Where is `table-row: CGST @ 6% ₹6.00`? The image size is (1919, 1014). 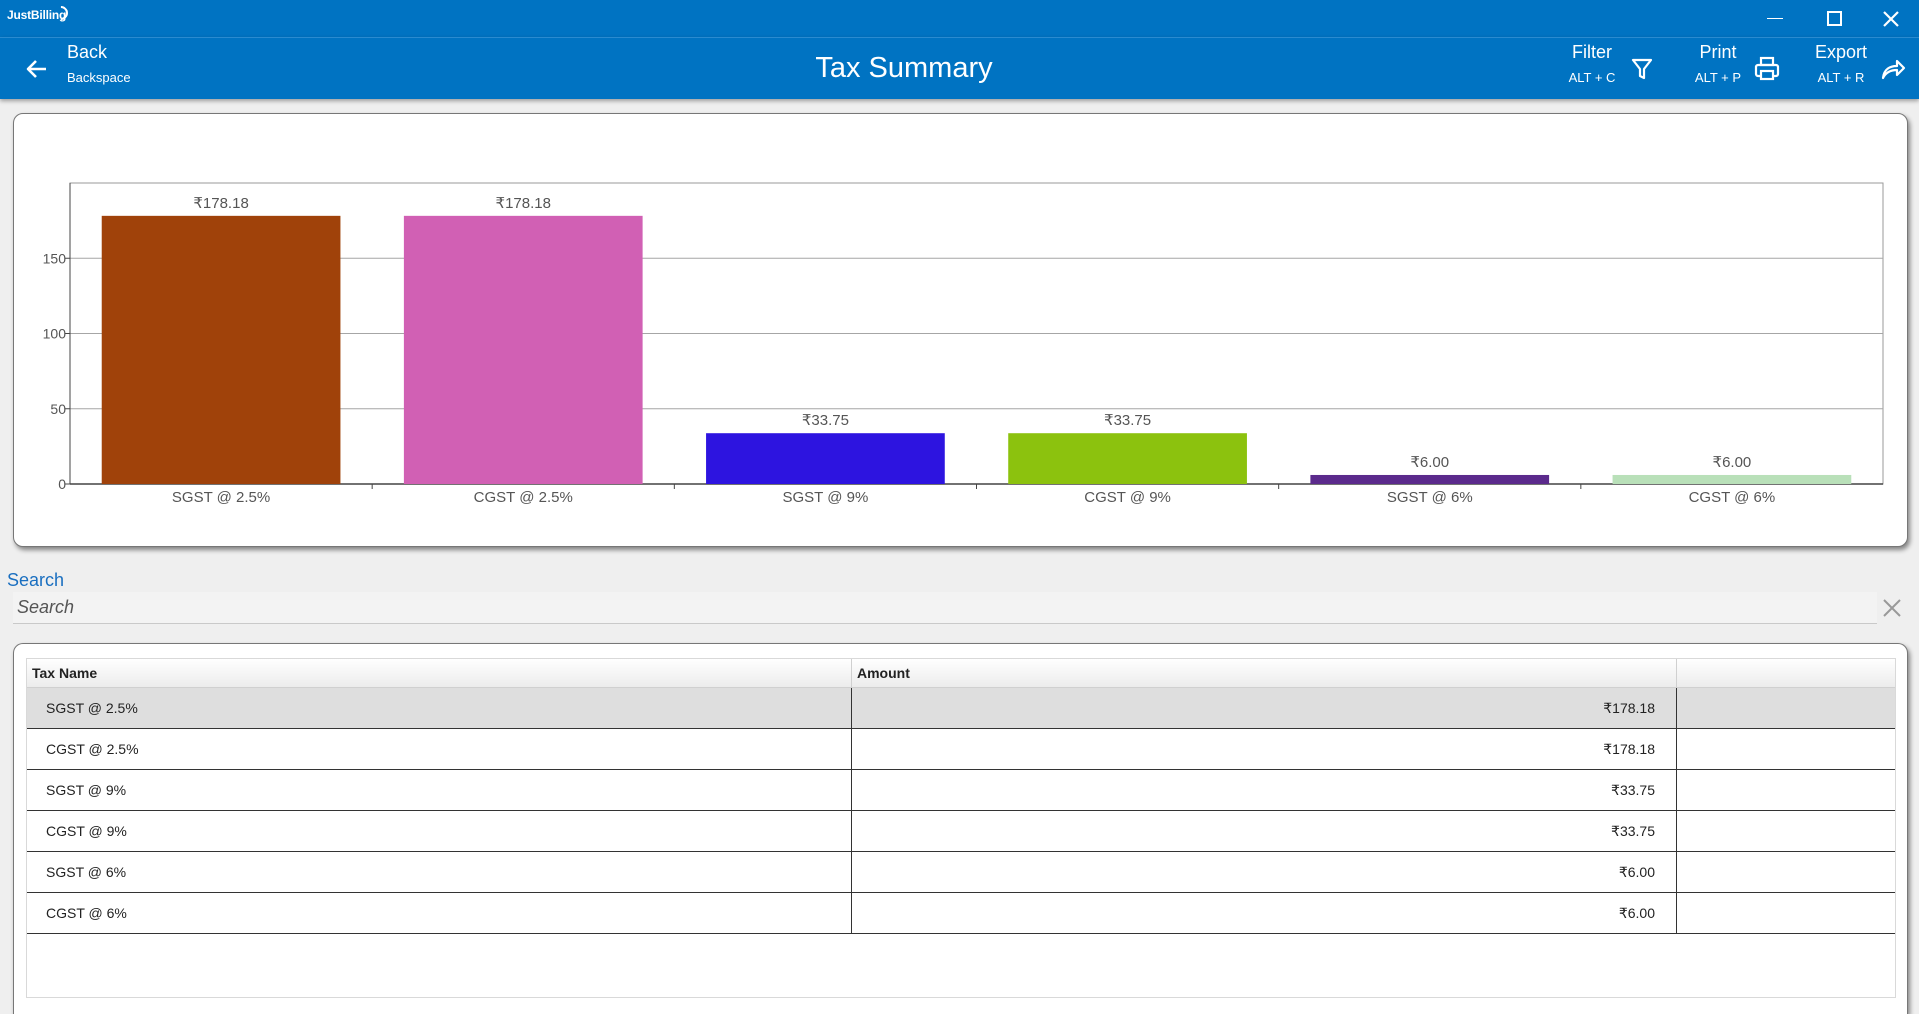 table-row: CGST @ 6% ₹6.00 is located at coordinates (961, 913).